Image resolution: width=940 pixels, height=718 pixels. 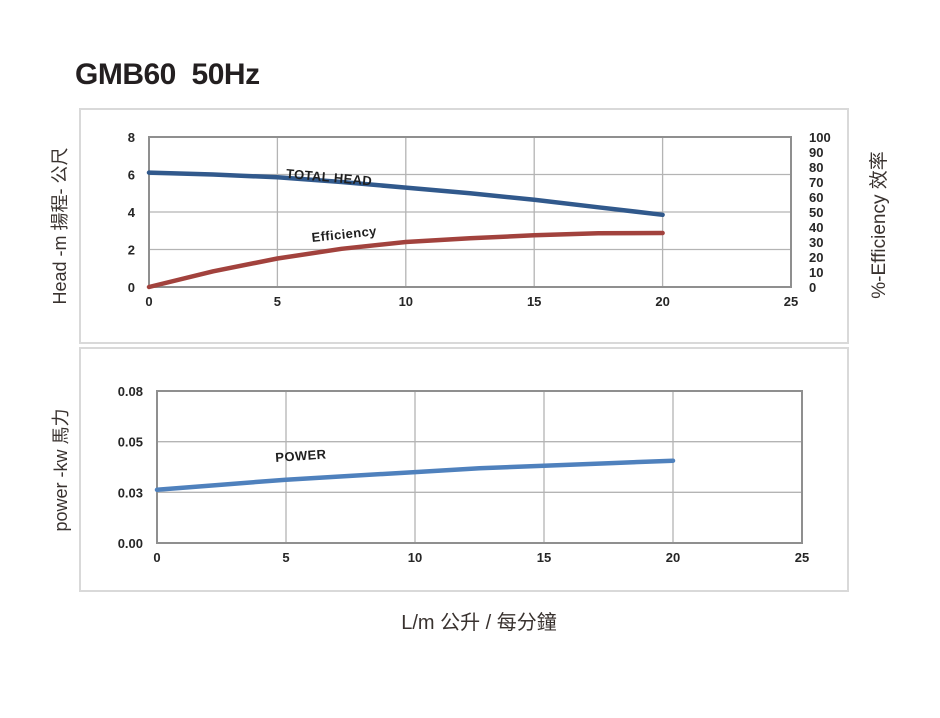 What do you see at coordinates (131, 287) in the screenshot?
I see `y-left-tick-label: 0` at bounding box center [131, 287].